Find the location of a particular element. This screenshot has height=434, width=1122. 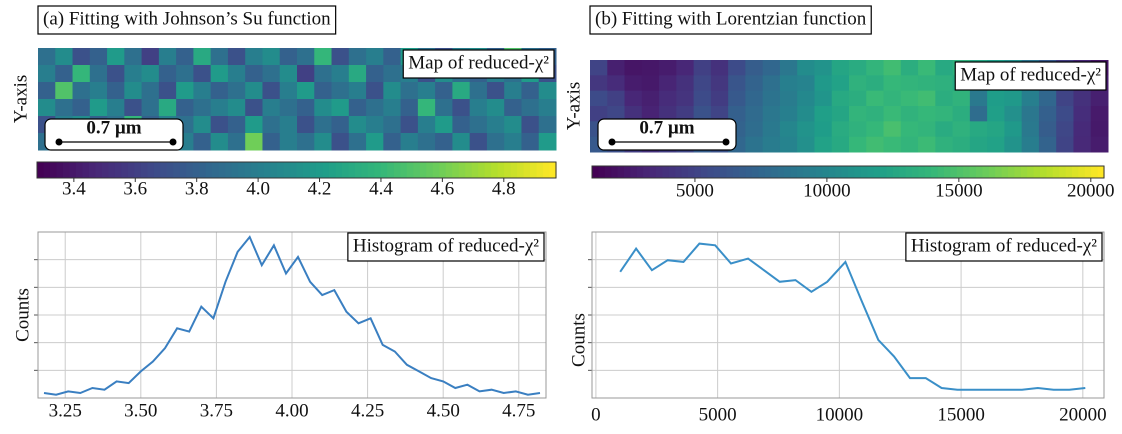

scalebar-end is located at coordinates (726, 142).